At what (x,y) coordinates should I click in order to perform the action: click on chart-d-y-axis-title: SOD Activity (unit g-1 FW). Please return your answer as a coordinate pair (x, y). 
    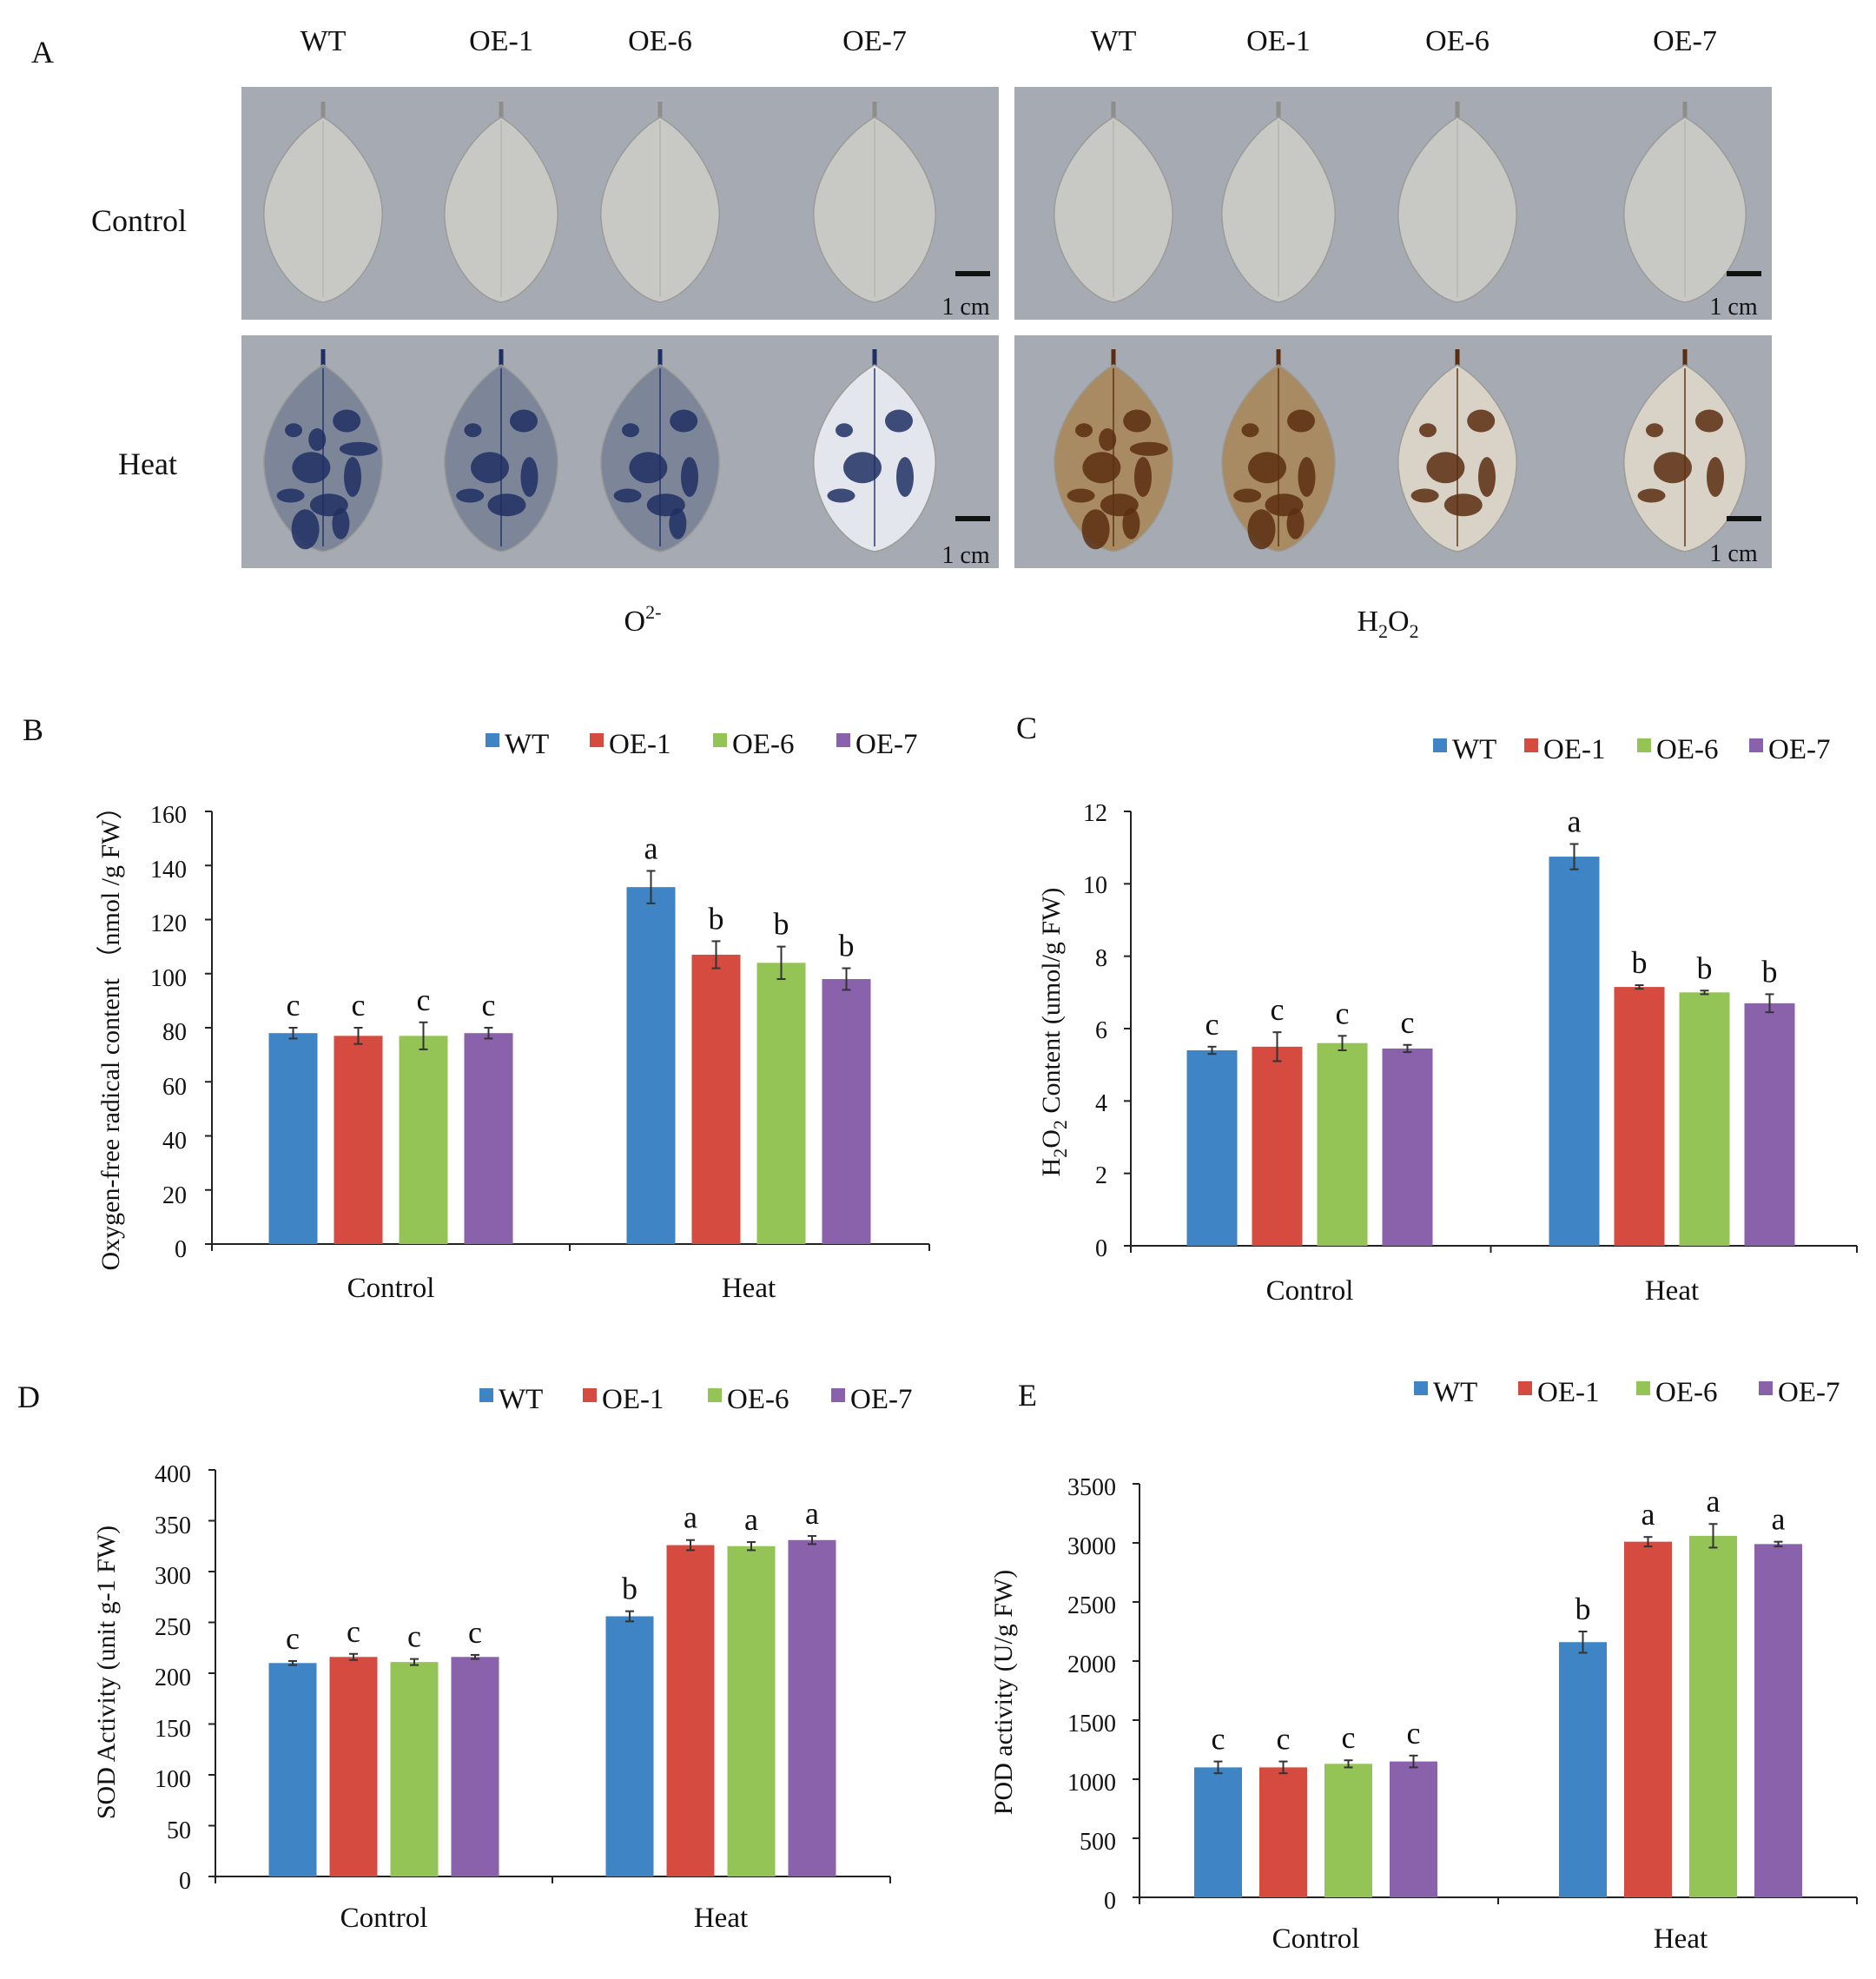
    Looking at the image, I should click on (106, 1672).